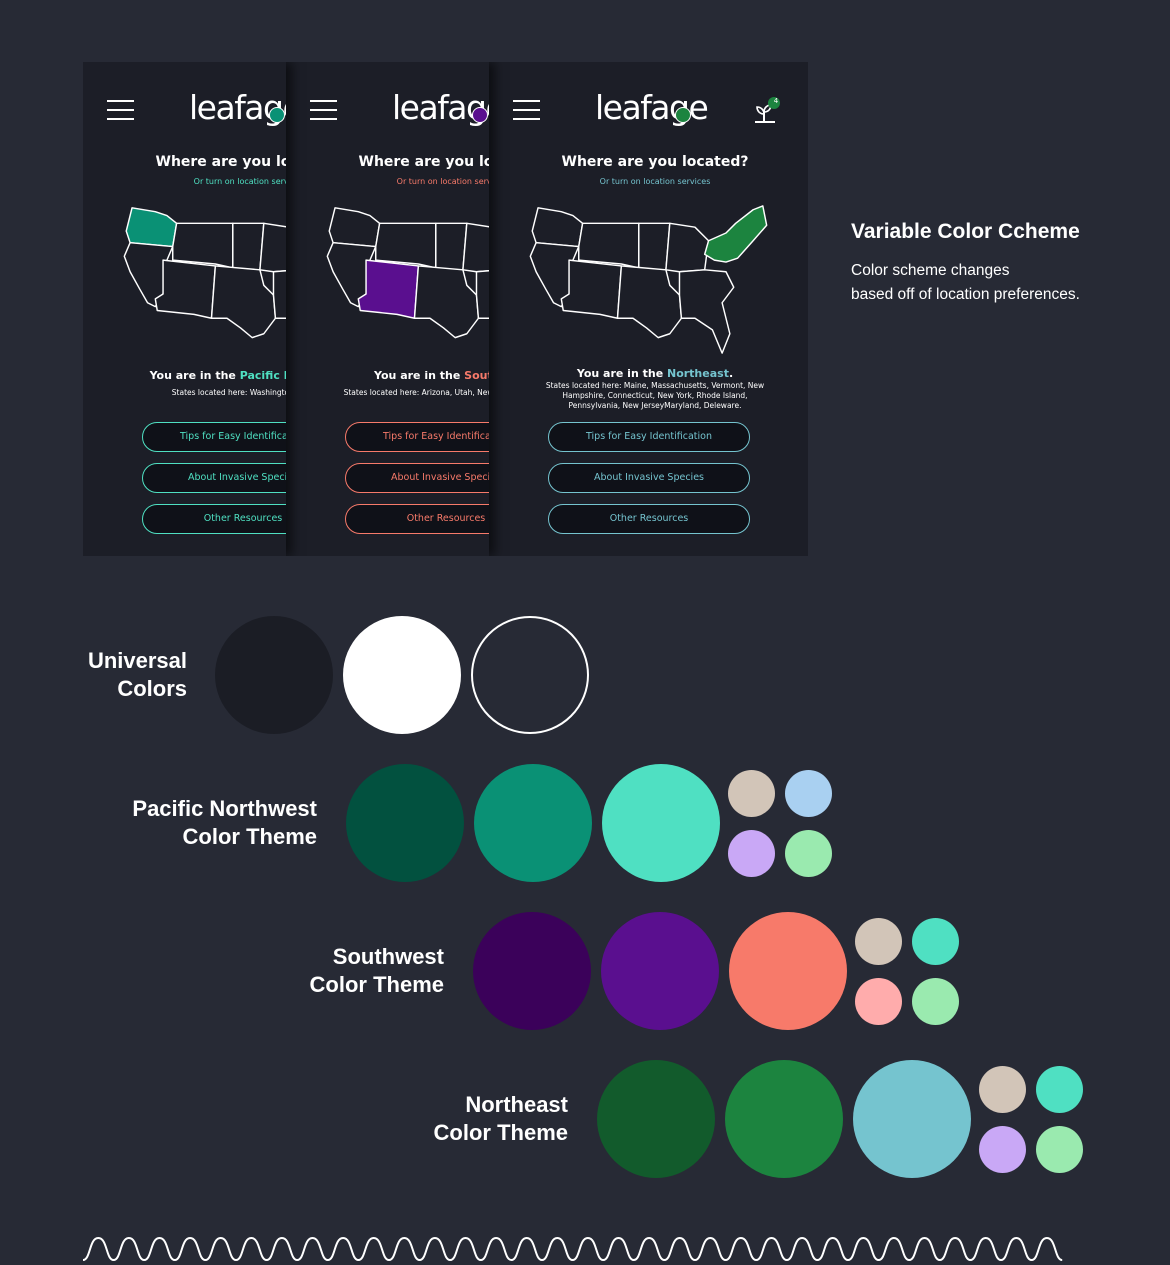  Describe the element at coordinates (573, 1249) in the screenshot. I see `wave-divider` at that location.